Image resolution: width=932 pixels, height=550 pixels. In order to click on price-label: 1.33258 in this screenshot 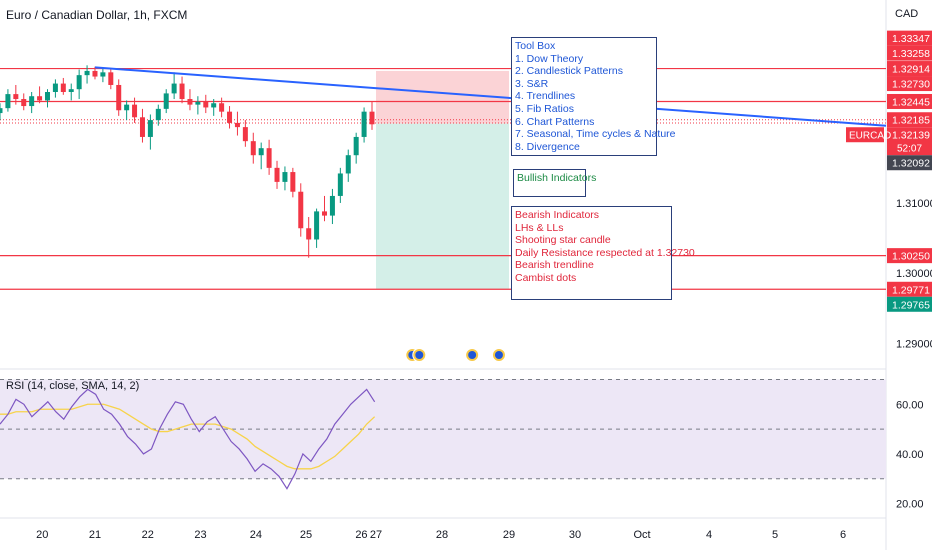, I will do `click(911, 54)`.